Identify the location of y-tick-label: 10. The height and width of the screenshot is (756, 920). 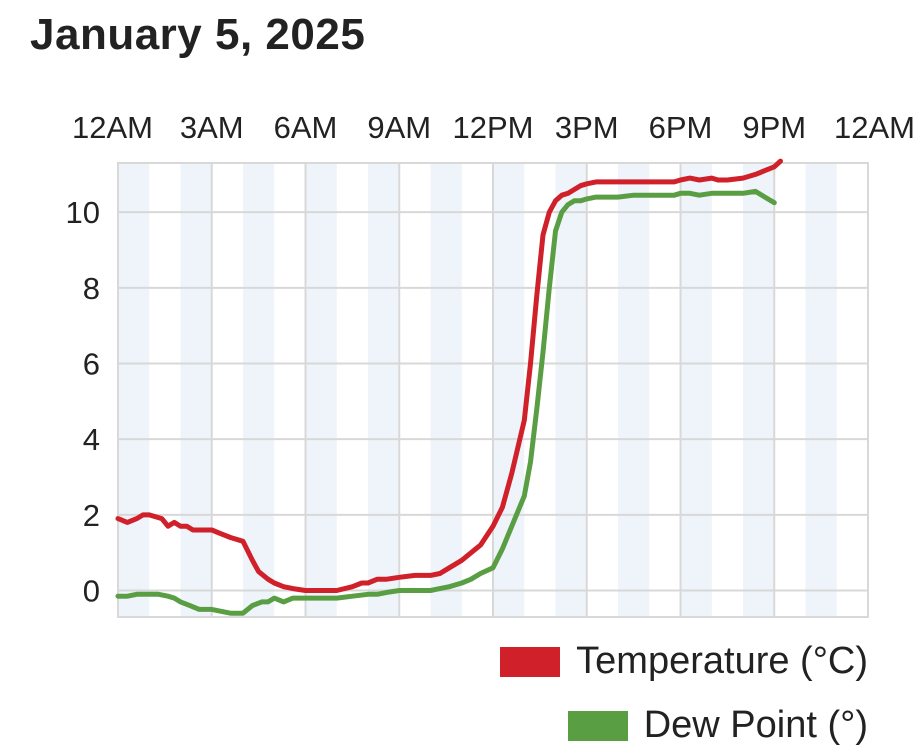
(83, 212).